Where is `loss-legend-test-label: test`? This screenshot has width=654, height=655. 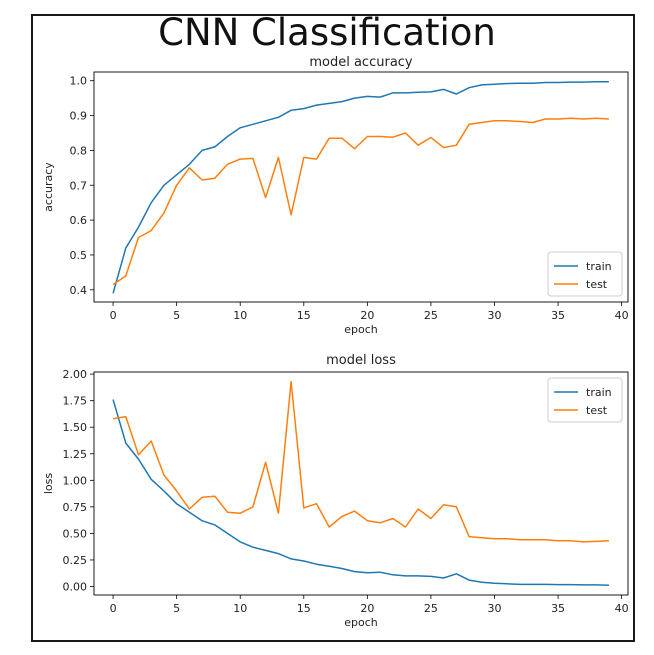 loss-legend-test-label: test is located at coordinates (597, 410).